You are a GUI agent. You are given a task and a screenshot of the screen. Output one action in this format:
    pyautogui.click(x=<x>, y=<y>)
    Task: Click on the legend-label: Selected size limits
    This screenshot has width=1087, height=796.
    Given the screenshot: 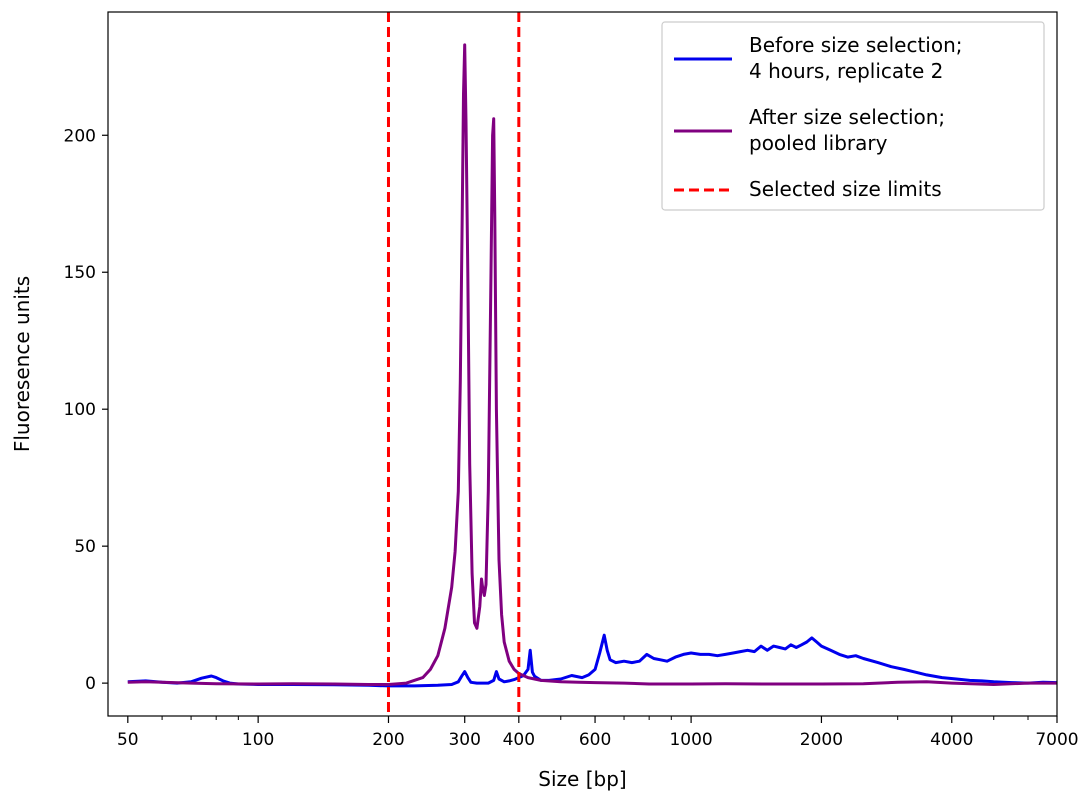 What is the action you would take?
    pyautogui.click(x=845, y=189)
    